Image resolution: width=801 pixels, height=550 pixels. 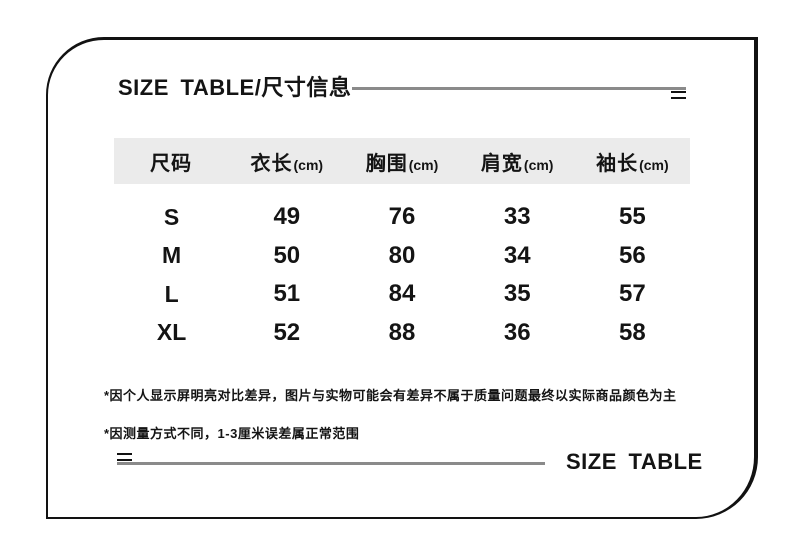 What do you see at coordinates (501, 163) in the screenshot?
I see `column-header-label: 肩宽` at bounding box center [501, 163].